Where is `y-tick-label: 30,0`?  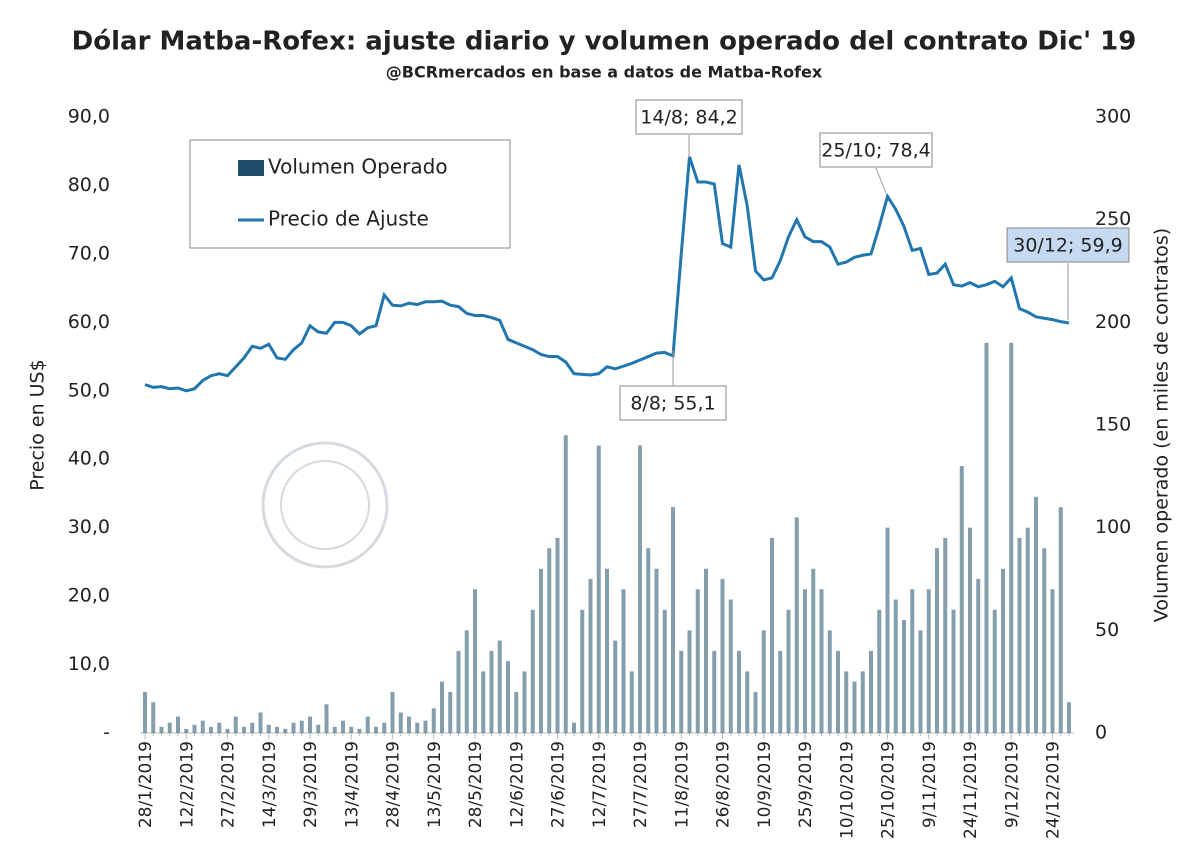
y-tick-label: 30,0 is located at coordinates (89, 527).